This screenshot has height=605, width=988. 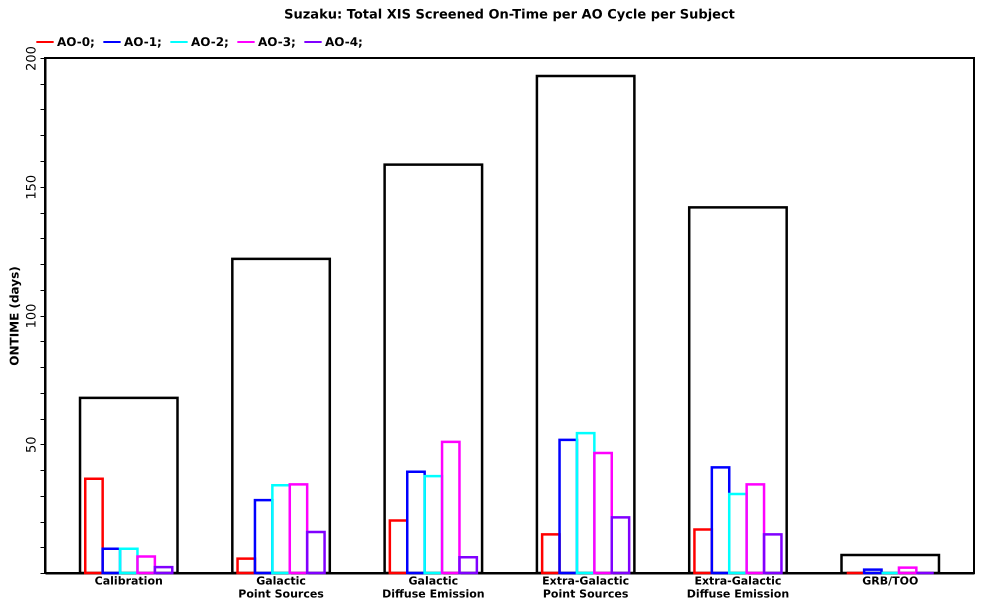 What do you see at coordinates (890, 581) in the screenshot?
I see `x-tick-label: GRB/TOO` at bounding box center [890, 581].